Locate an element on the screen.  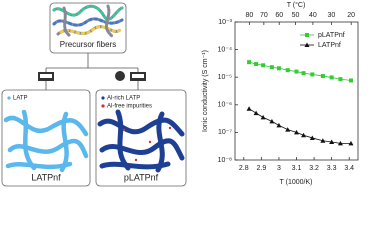
legend-text: LATP is located at coordinates (20, 99).